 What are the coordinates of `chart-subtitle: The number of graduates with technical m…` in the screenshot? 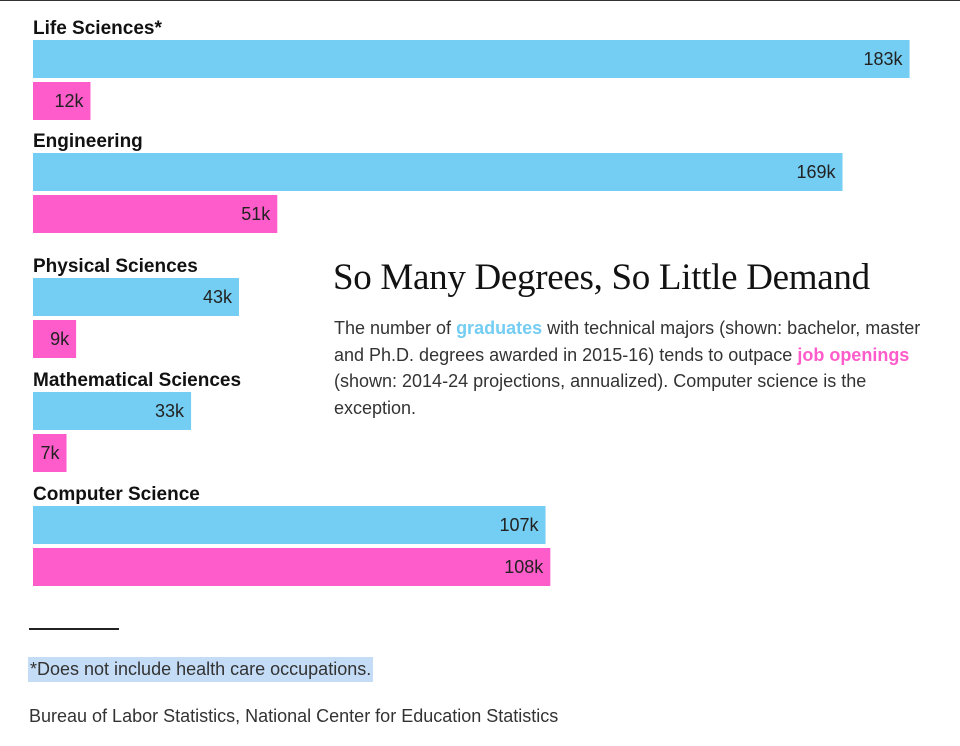 It's located at (629, 368).